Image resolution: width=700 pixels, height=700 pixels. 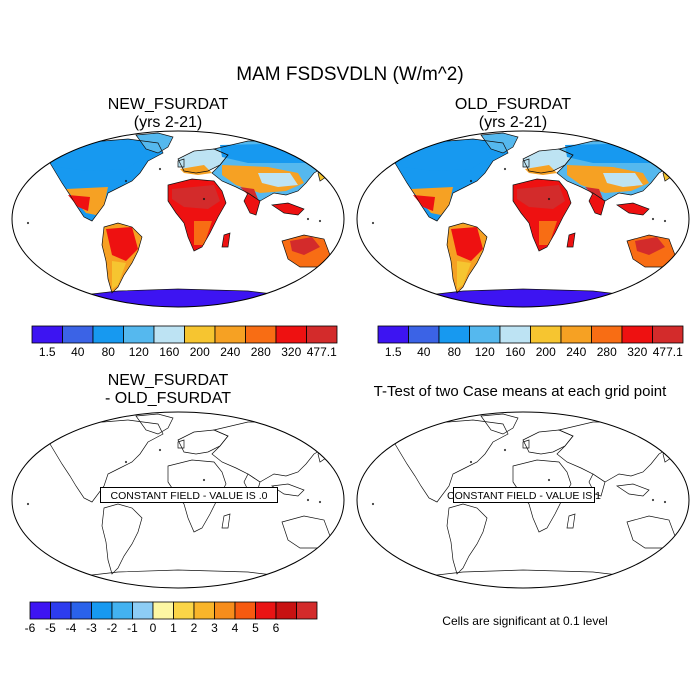 I want to click on panel1-title-line2: (yrs 2-21), so click(x=168, y=122).